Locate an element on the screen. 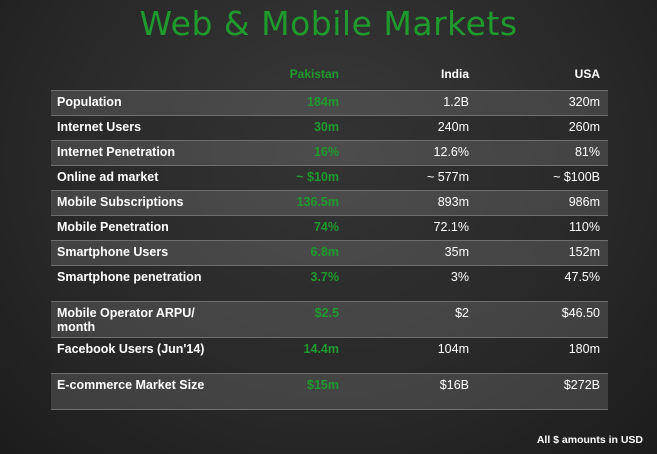 Image resolution: width=657 pixels, height=454 pixels. cell-india: 240m is located at coordinates (453, 126).